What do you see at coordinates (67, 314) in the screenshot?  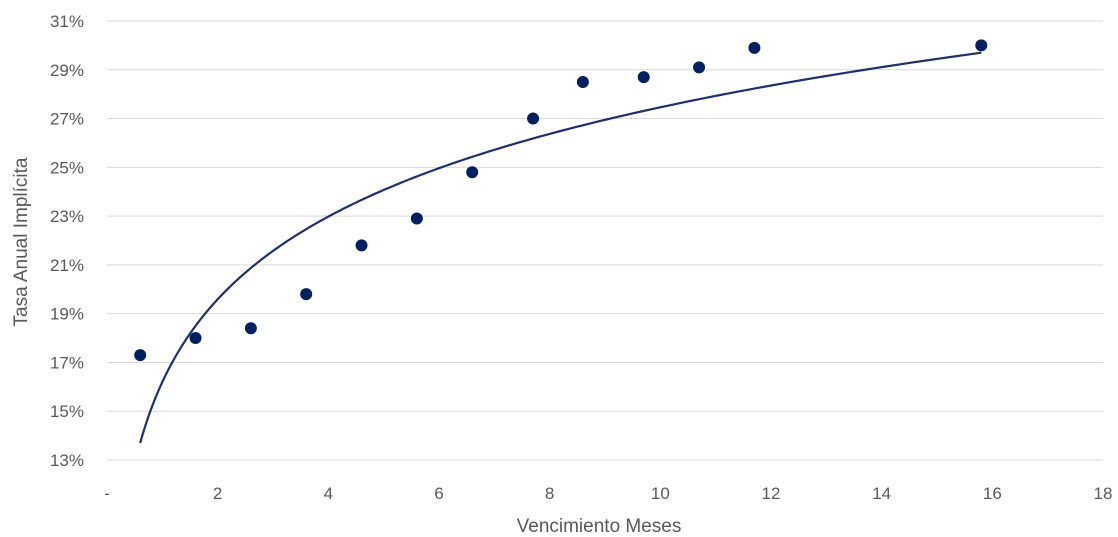 I see `y-tick-label: 19%` at bounding box center [67, 314].